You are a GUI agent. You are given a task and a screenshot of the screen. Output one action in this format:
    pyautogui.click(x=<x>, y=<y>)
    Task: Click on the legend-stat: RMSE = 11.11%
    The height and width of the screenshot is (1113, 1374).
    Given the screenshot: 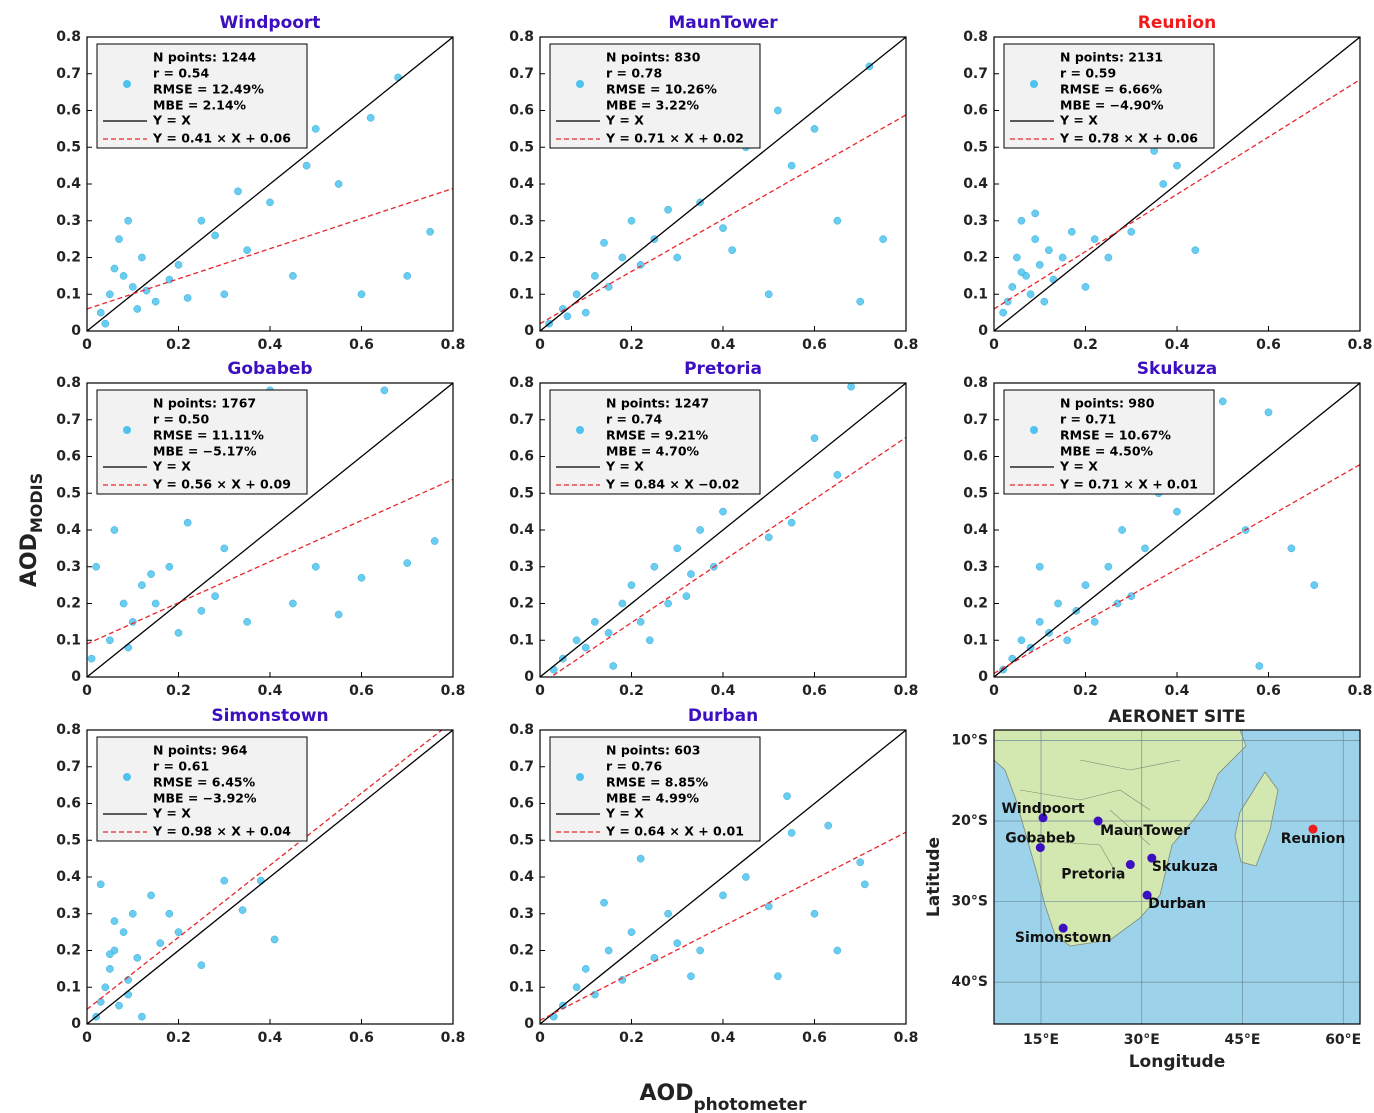 What is the action you would take?
    pyautogui.click(x=208, y=435)
    